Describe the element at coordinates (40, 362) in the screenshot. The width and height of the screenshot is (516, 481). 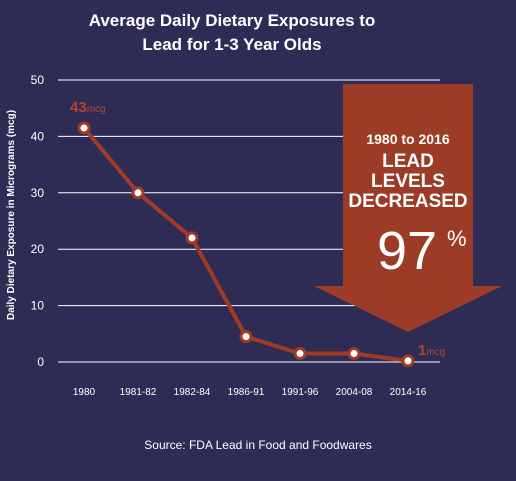
I see `y-tick-0: 0` at that location.